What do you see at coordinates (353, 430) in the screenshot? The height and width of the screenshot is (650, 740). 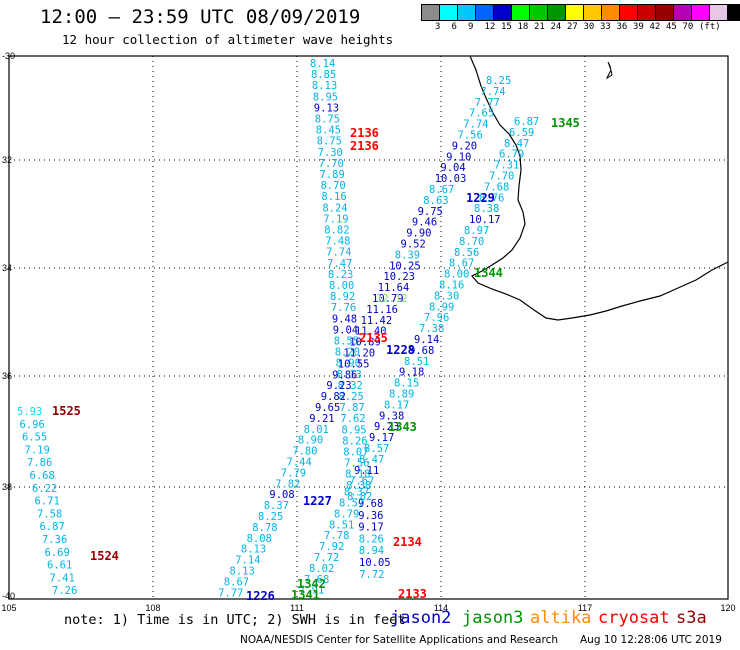 I see `swh-value-cryosat: 8.95` at bounding box center [353, 430].